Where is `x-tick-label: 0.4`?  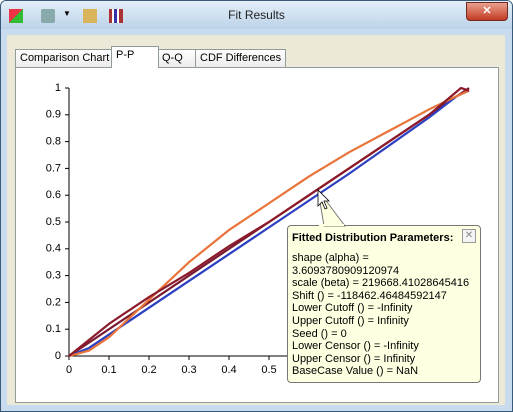
x-tick-label: 0.4 is located at coordinates (228, 370).